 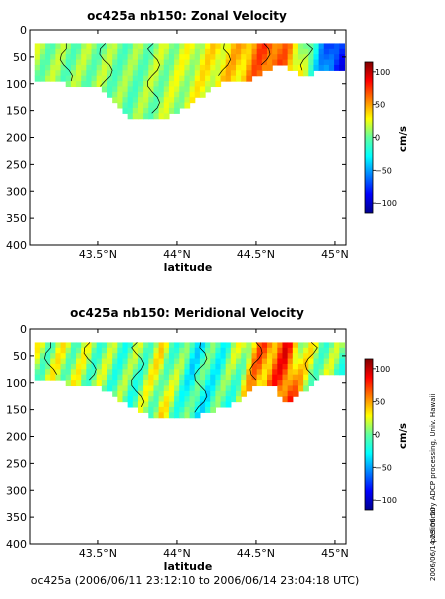 What do you see at coordinates (20, 57) in the screenshot?
I see `y-tick-label: 50` at bounding box center [20, 57].